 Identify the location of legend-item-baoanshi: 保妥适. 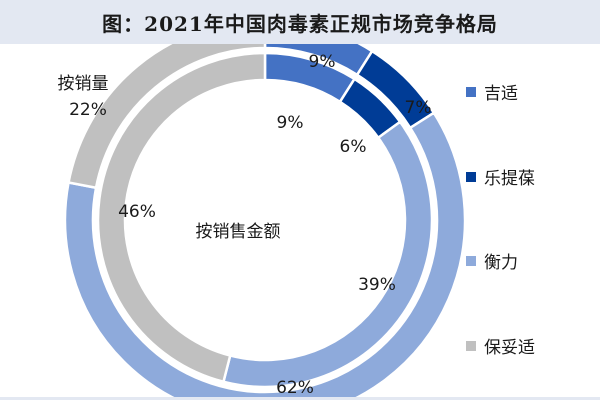
(500, 345).